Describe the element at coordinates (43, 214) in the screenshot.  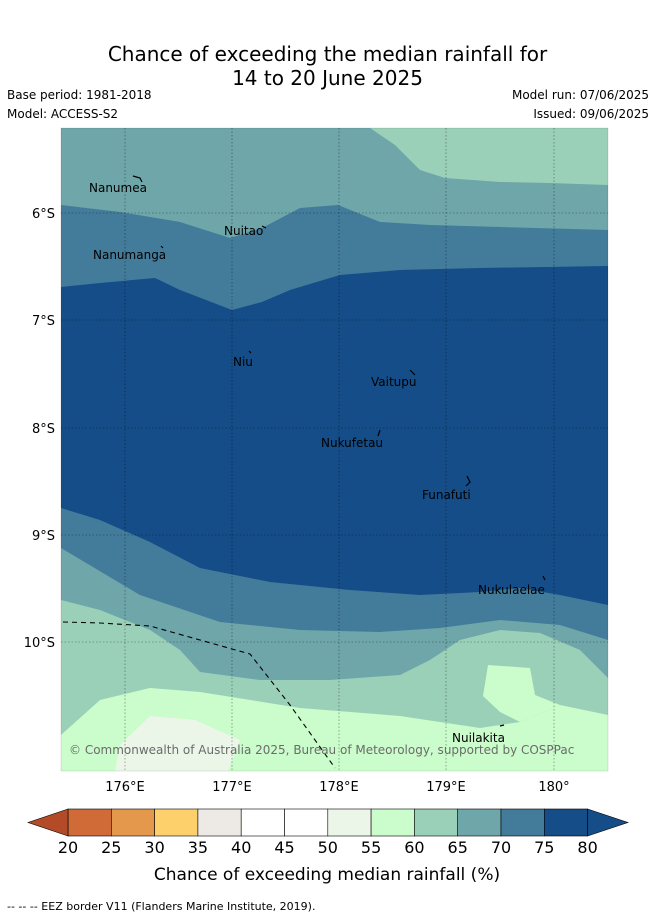
I see `lat-label: 6°S` at that location.